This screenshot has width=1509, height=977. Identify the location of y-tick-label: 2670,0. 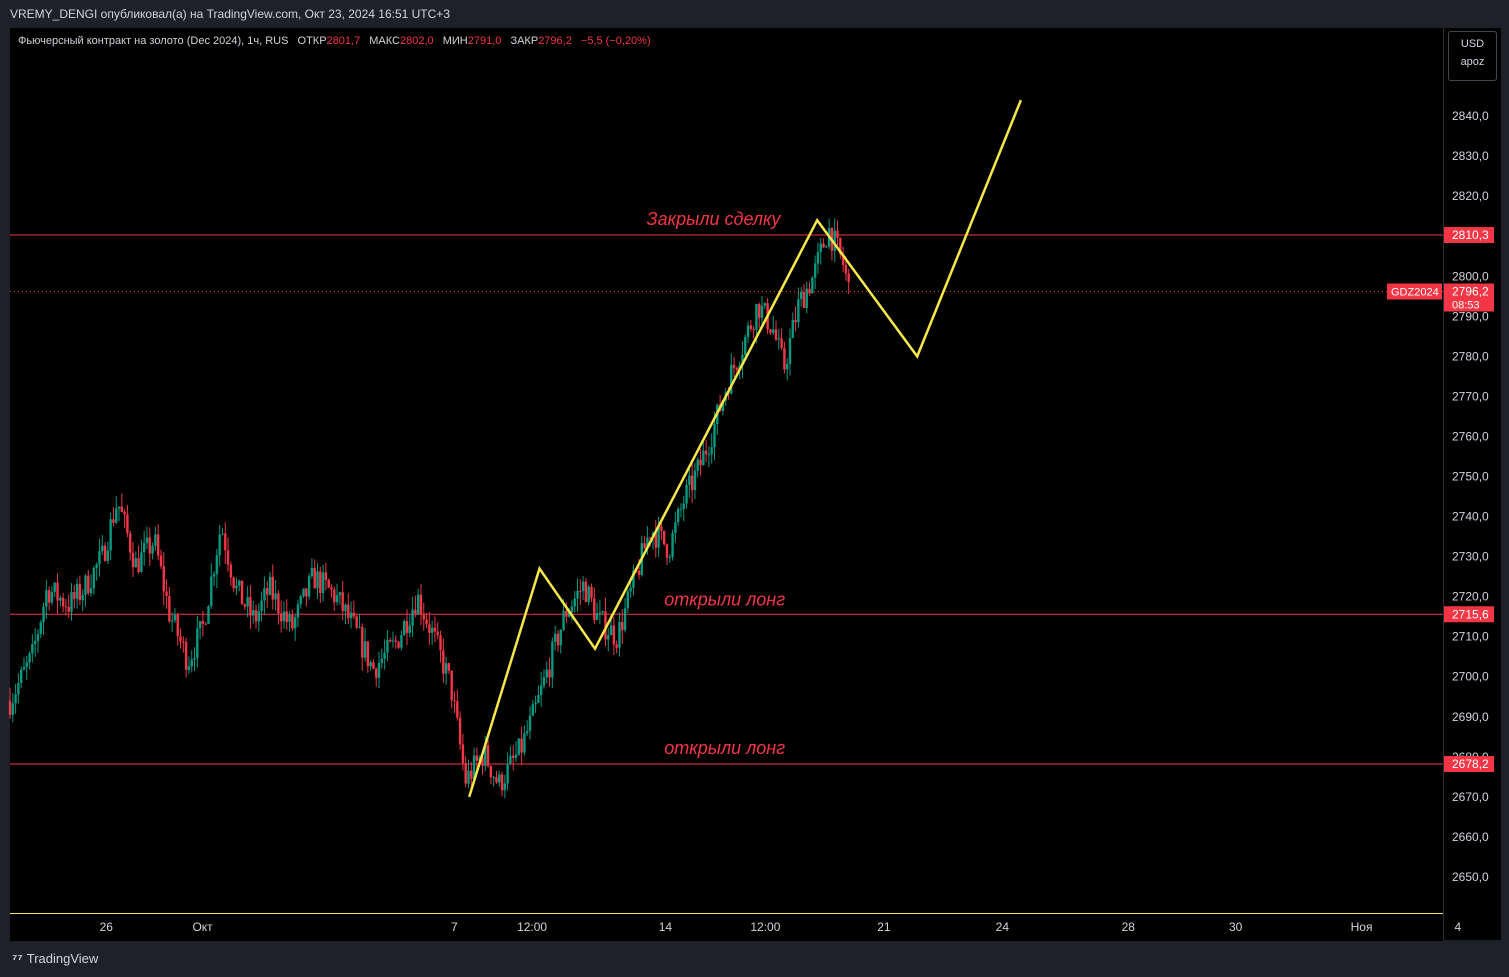
(1470, 797).